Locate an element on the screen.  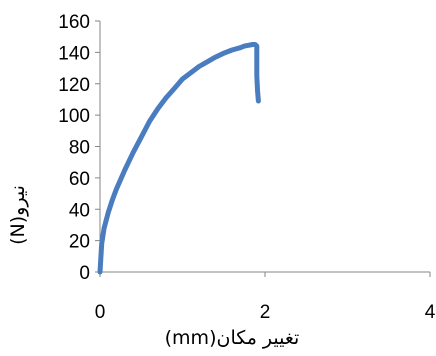
y-axis-title: (N)نیرو is located at coordinates (18, 215).